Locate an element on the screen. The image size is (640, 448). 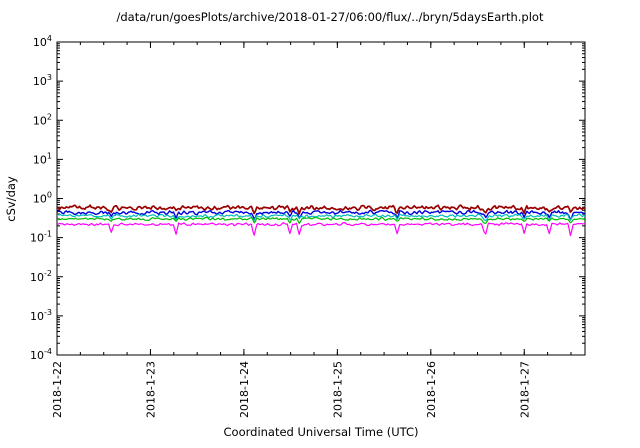
y-tick-label: 10⁻³ is located at coordinates (41, 315).